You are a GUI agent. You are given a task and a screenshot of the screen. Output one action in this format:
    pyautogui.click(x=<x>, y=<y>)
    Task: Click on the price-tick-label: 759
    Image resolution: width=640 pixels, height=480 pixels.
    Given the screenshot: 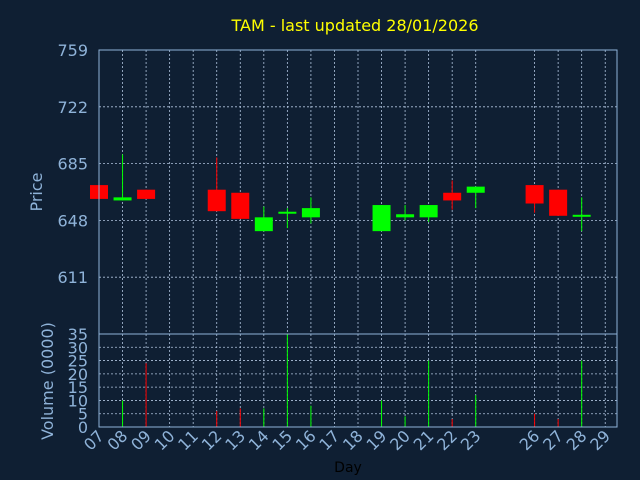 What is the action you would take?
    pyautogui.click(x=72, y=50)
    